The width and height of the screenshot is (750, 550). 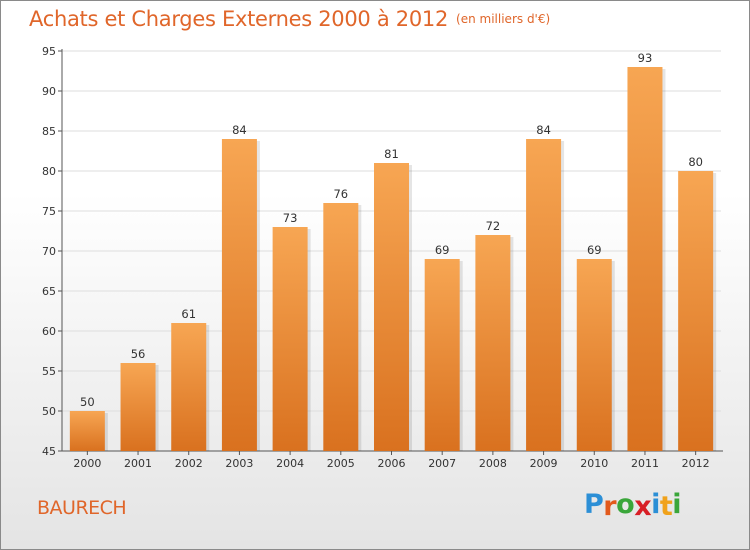 What do you see at coordinates (49, 171) in the screenshot?
I see `y-tick-label: 80` at bounding box center [49, 171].